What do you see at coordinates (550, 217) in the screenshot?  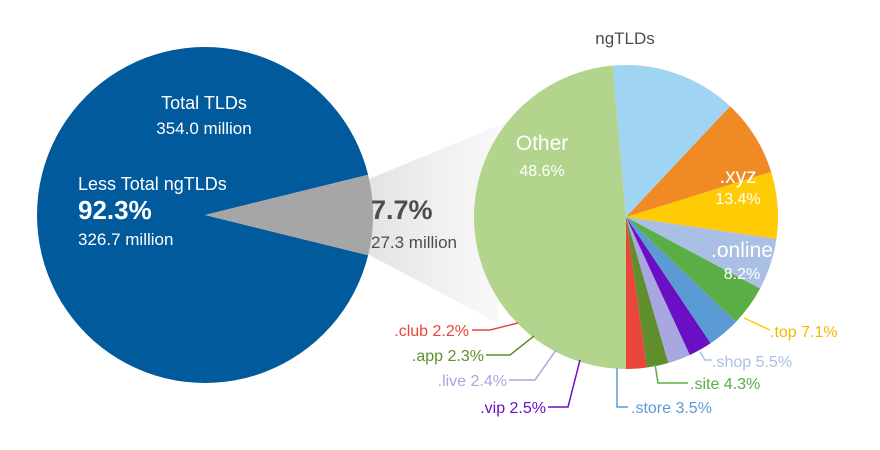 I see `slice-other` at bounding box center [550, 217].